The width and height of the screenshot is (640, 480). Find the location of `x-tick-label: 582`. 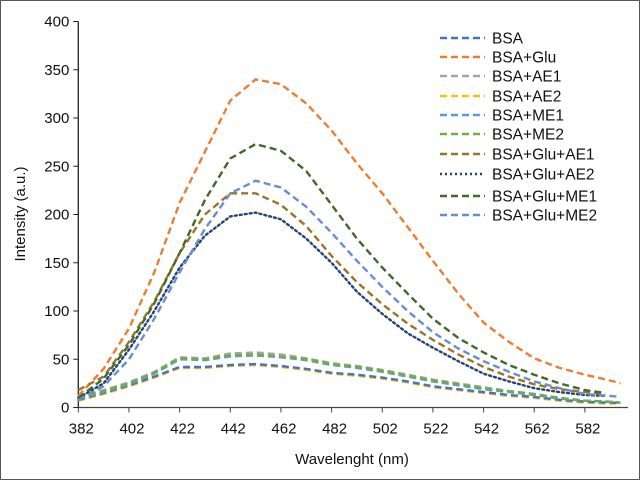

x-tick-label: 582 is located at coordinates (587, 429).